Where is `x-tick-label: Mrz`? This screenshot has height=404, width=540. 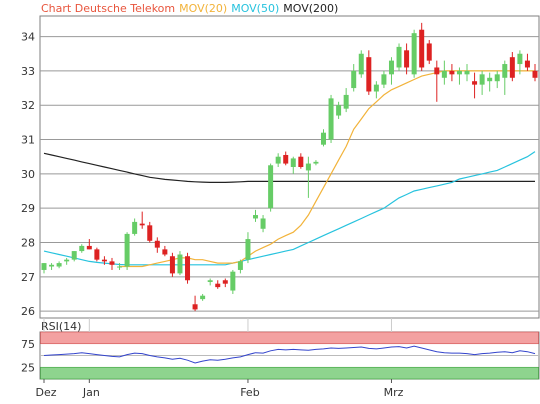 x-tick-label: Mrz is located at coordinates (394, 392).